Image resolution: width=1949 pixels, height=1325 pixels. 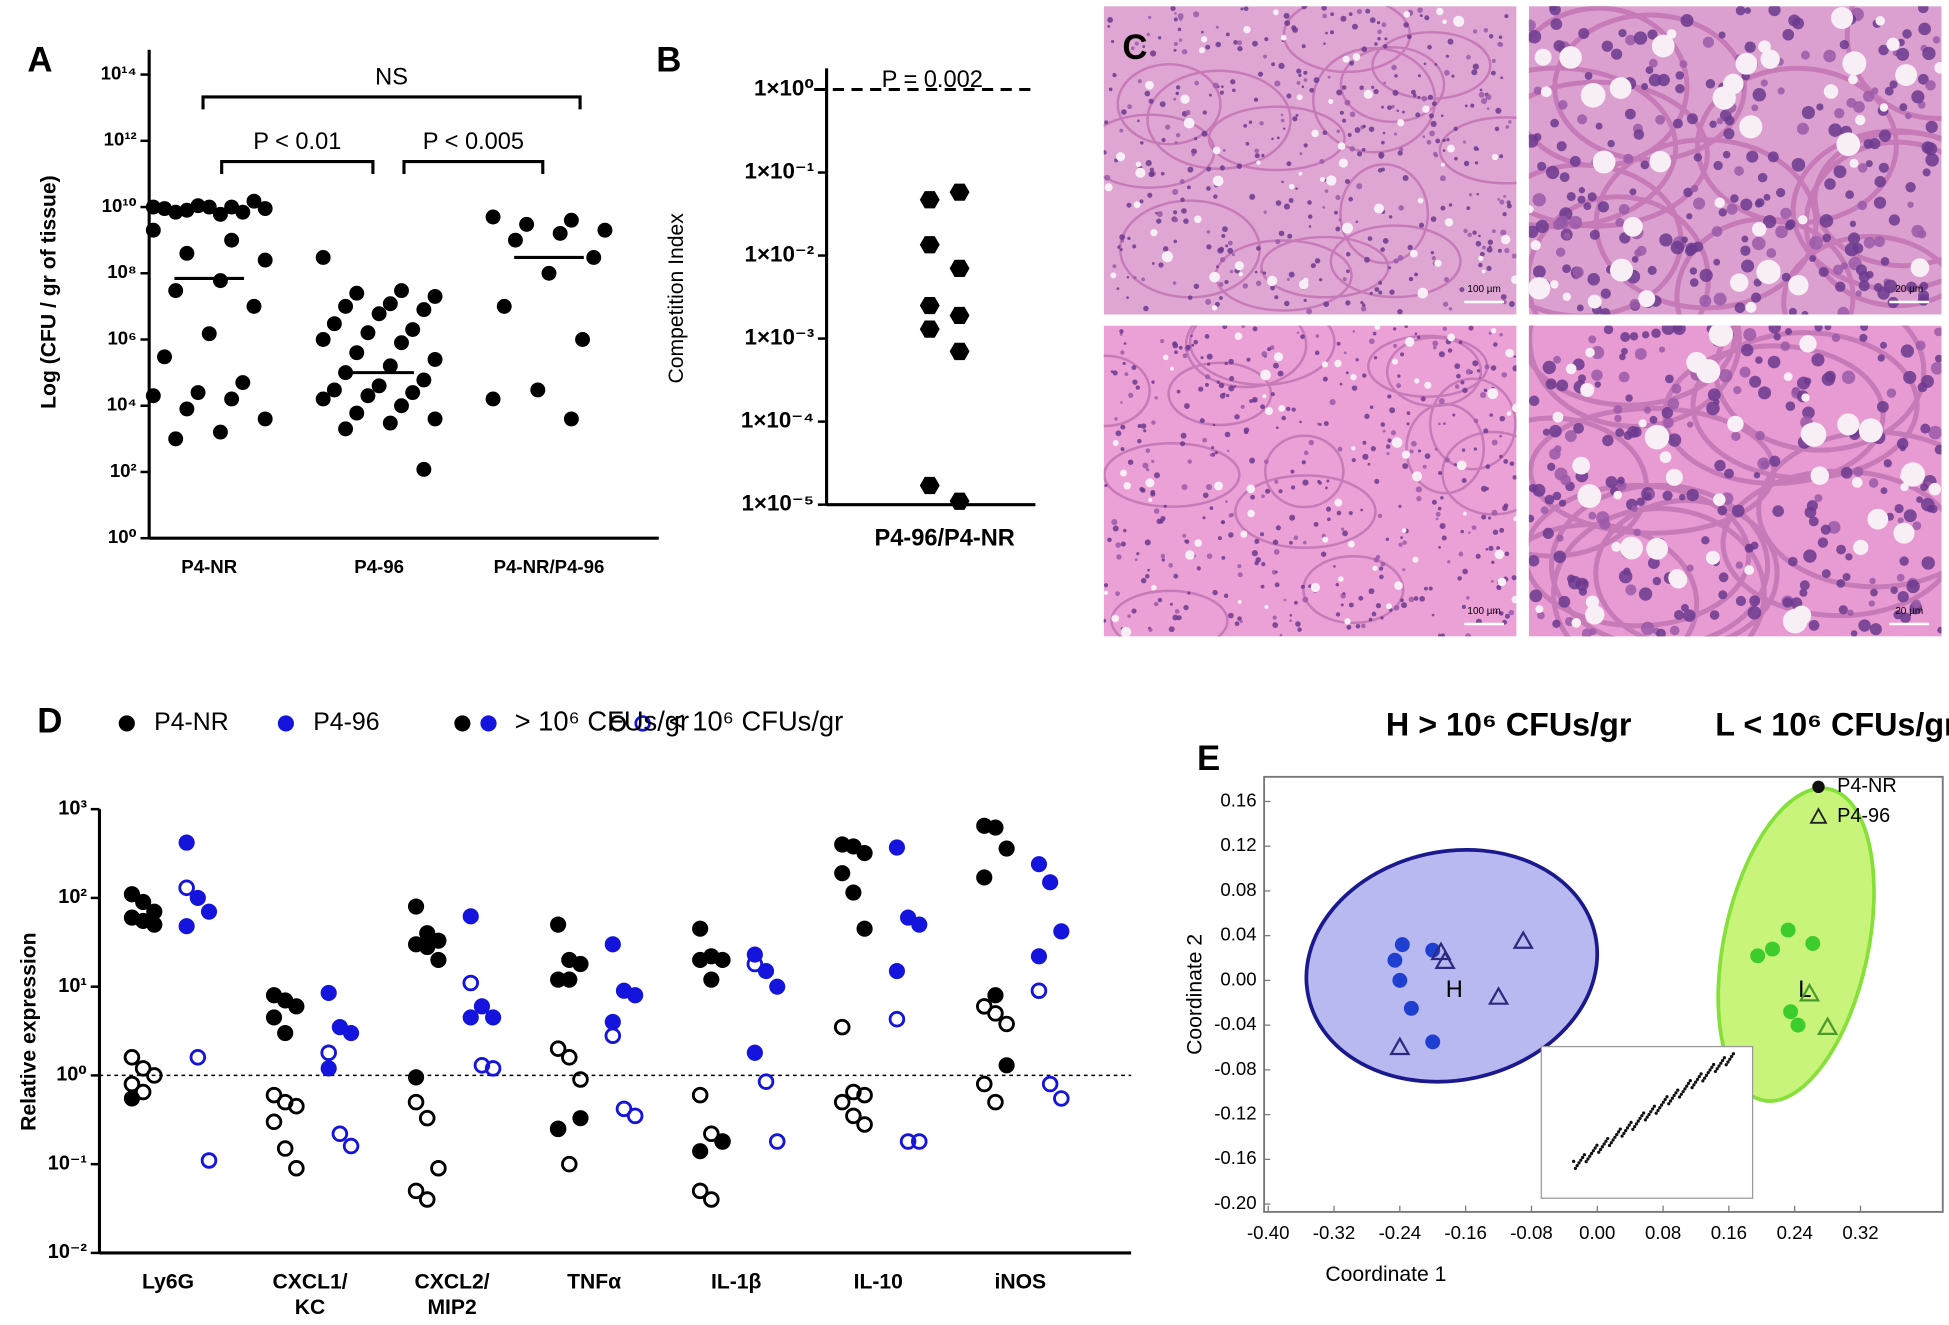 What do you see at coordinates (1238, 889) in the screenshot?
I see `y-tick-label: 0.08` at bounding box center [1238, 889].